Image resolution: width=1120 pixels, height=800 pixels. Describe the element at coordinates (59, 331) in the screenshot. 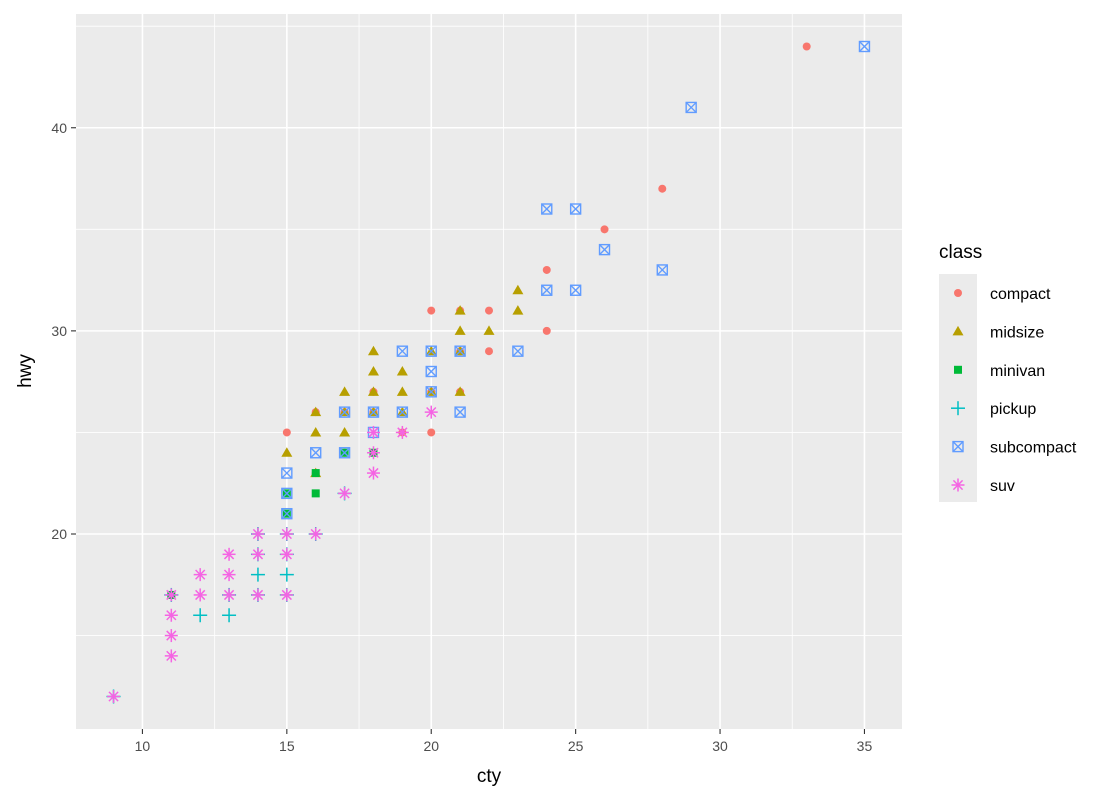

I see `y-tick-label: 30` at that location.